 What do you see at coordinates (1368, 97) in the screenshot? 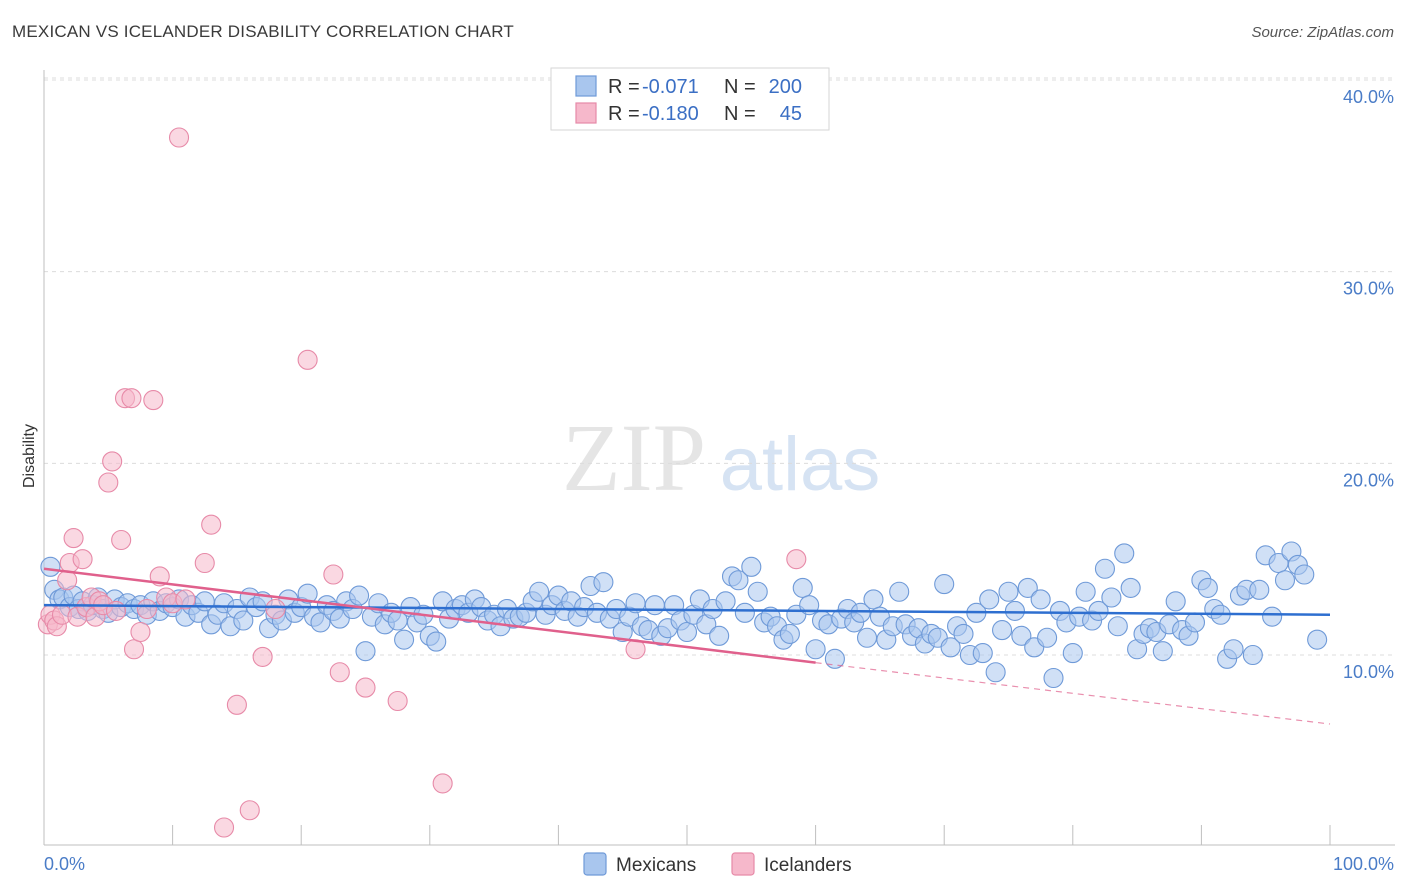
I see `y-tick-label-40: 40.0%` at bounding box center [1368, 97].